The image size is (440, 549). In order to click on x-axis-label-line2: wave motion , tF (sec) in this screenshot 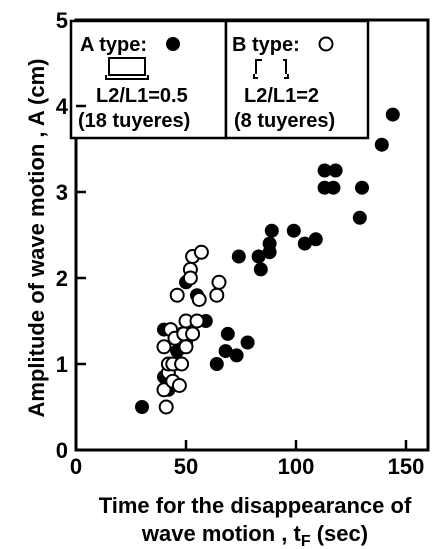, I will do `click(254, 535)`.